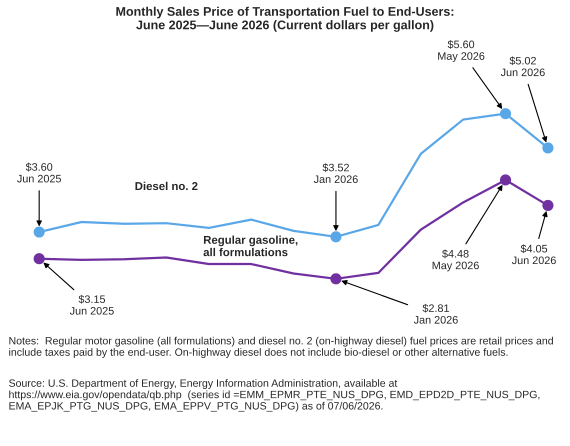 The image size is (570, 446). Describe the element at coordinates (455, 260) in the screenshot. I see `data-label: $4.48 May 2026` at that location.